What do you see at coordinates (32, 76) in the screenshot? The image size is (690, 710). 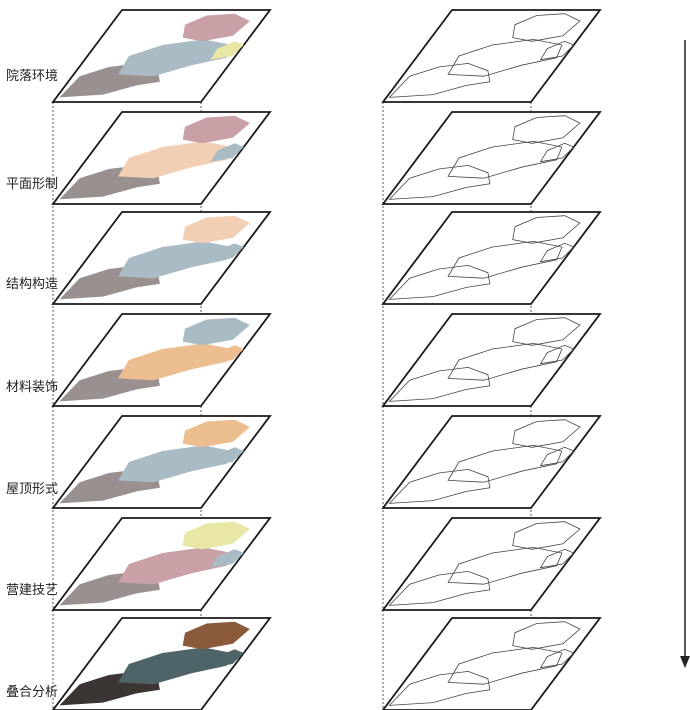 I see `layer-label-courtyard: 院落环境` at bounding box center [32, 76].